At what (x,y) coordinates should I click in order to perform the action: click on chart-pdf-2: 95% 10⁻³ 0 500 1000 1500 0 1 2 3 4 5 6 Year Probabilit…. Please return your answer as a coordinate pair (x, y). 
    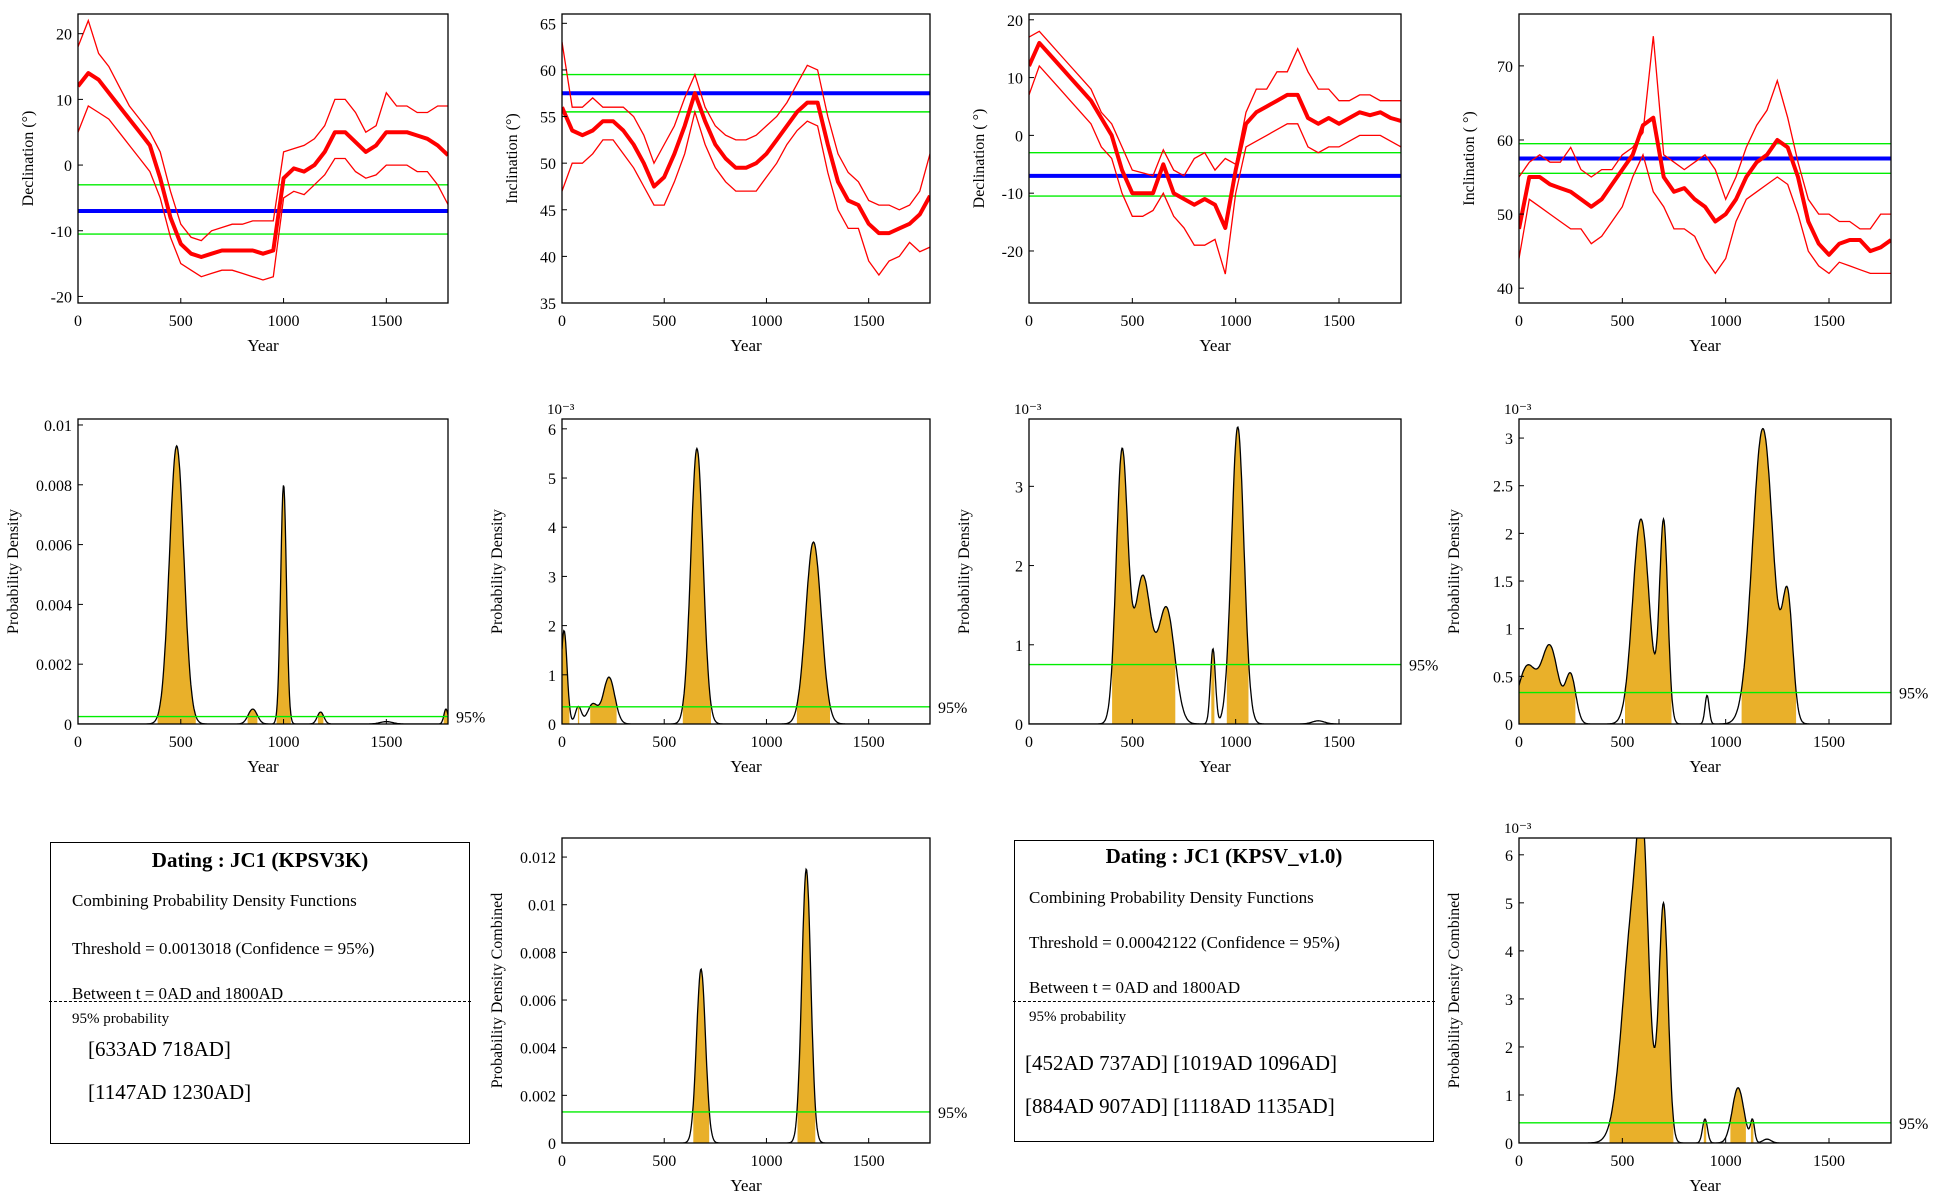
    Looking at the image, I should click on (728, 589).